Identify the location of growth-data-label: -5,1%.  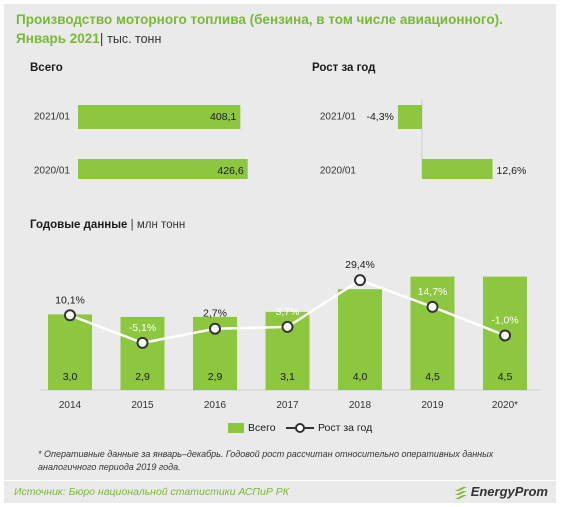
(142, 328).